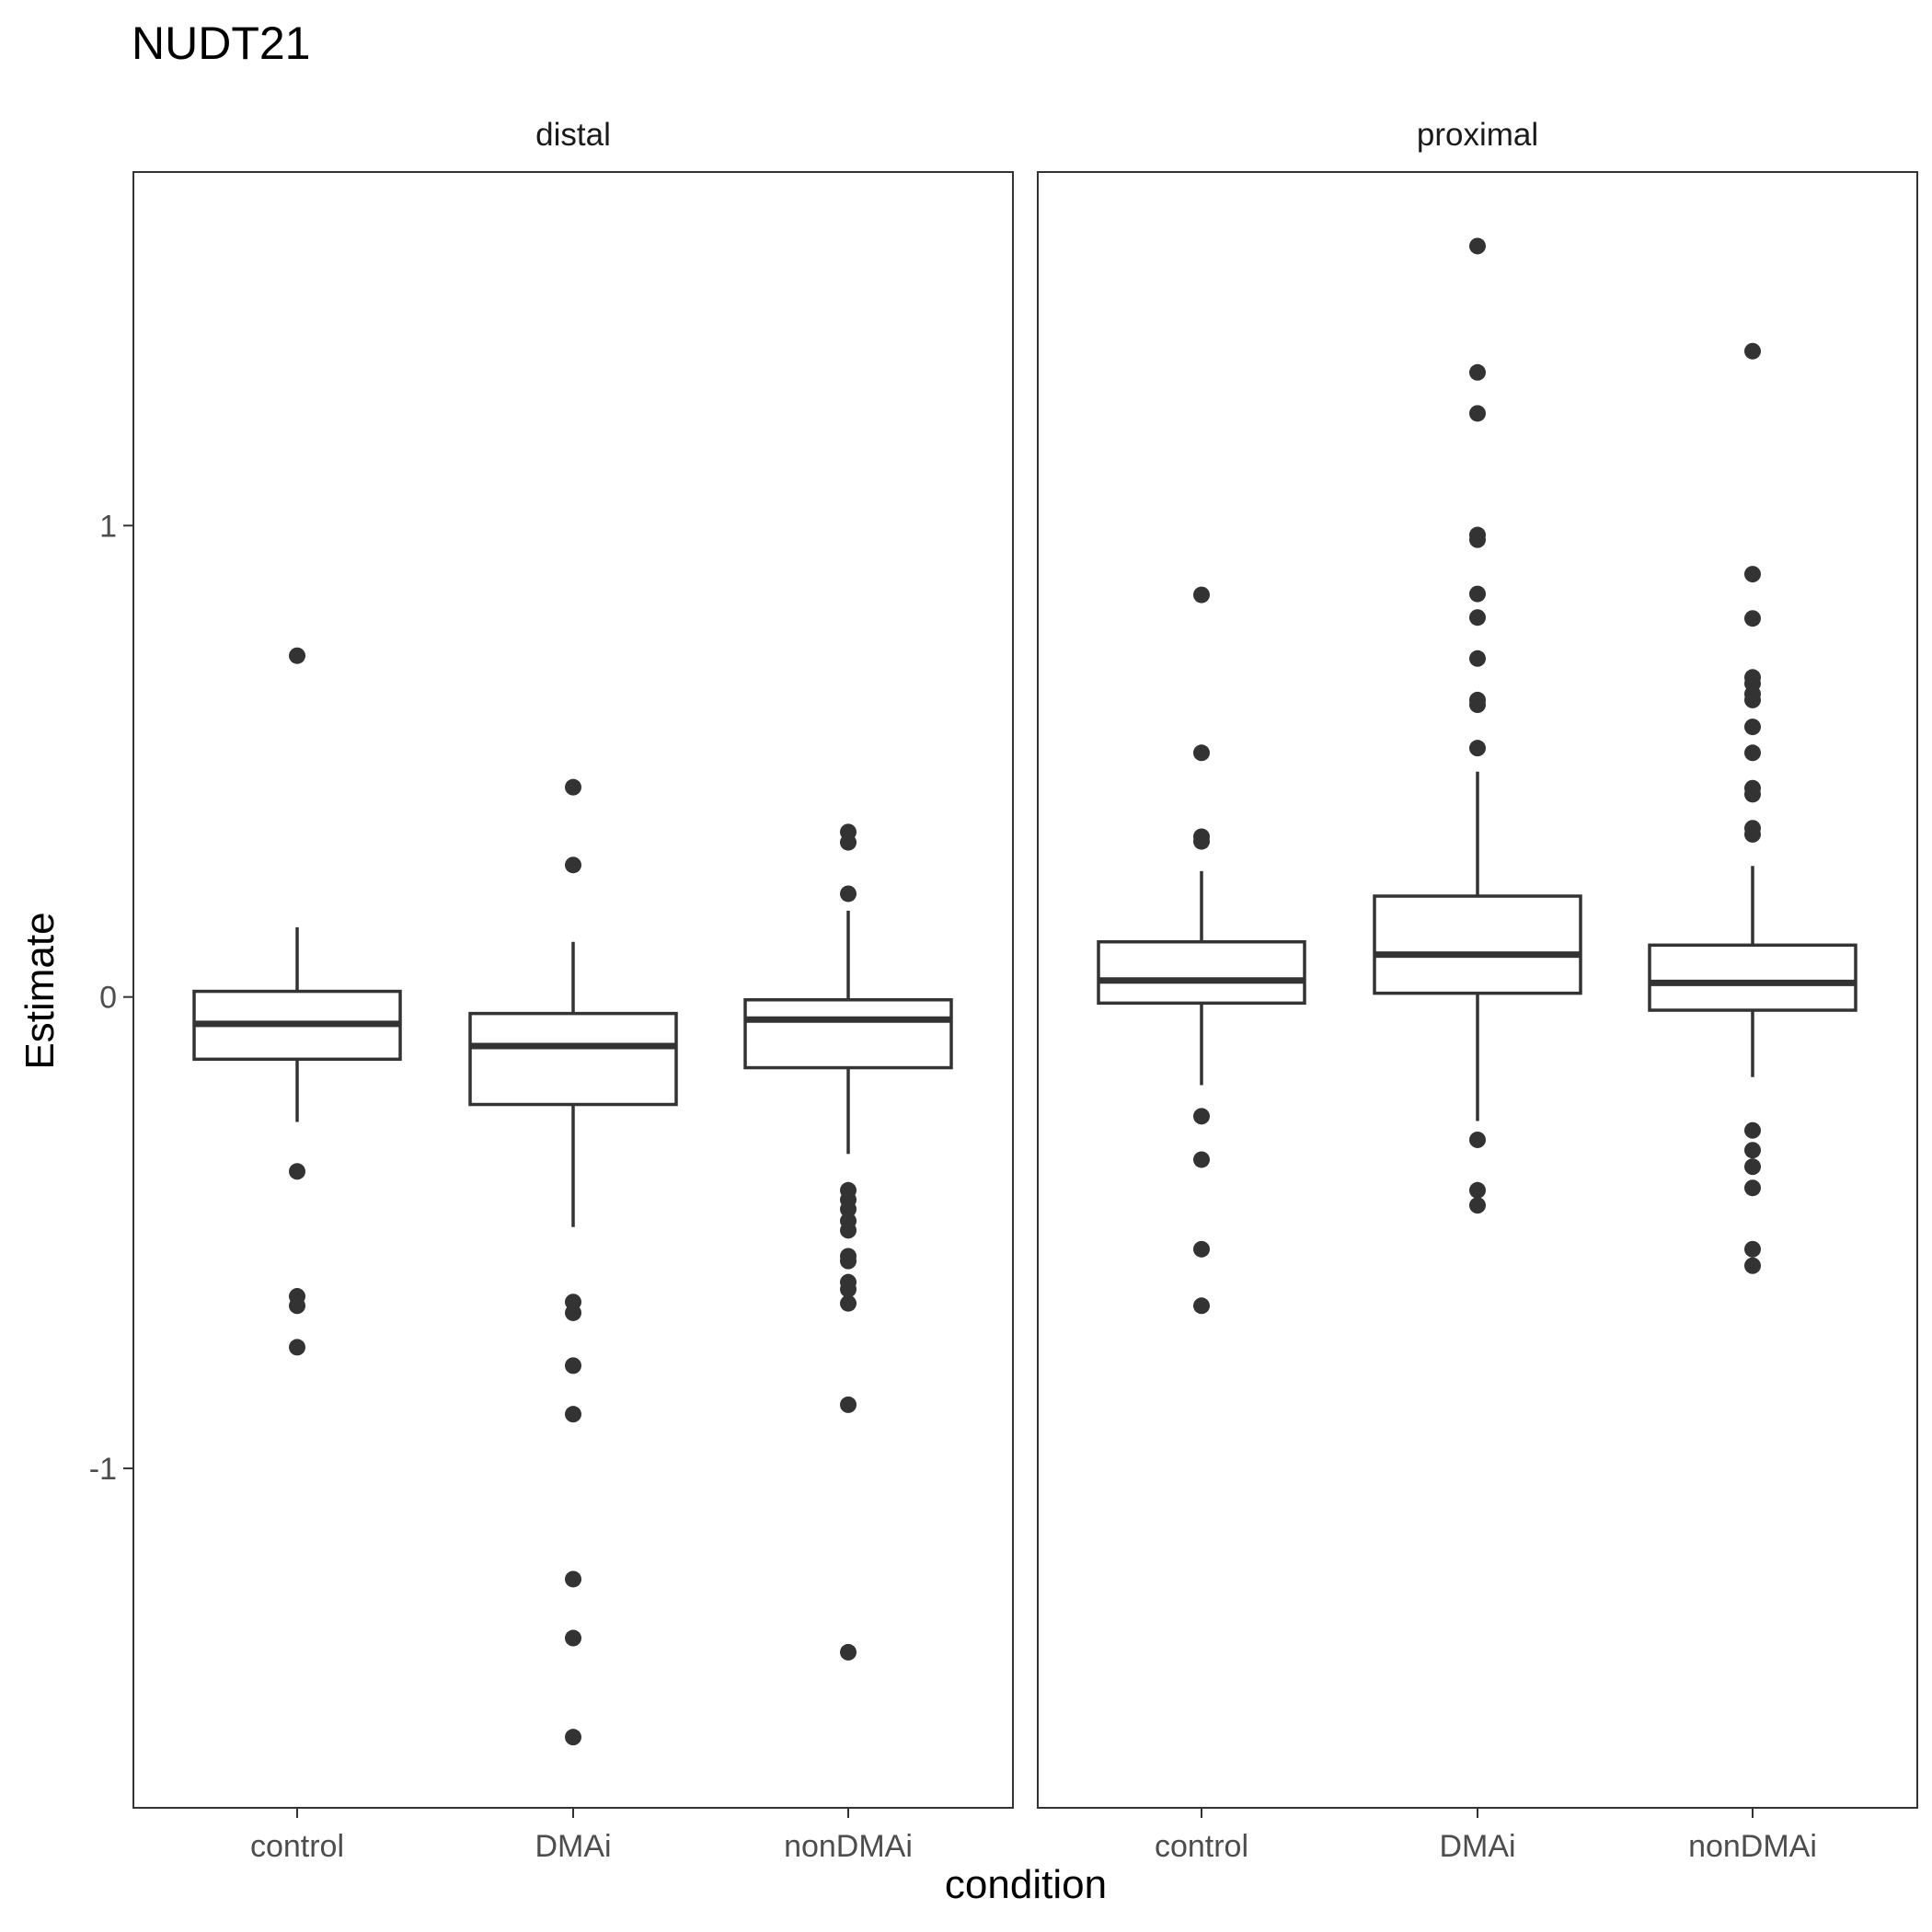  I want to click on box-distal-DMAi, so click(573, 1262).